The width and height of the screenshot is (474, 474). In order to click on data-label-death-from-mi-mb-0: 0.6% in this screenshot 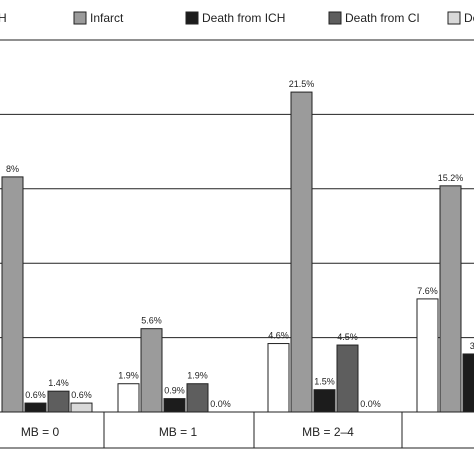, I will do `click(81, 395)`.